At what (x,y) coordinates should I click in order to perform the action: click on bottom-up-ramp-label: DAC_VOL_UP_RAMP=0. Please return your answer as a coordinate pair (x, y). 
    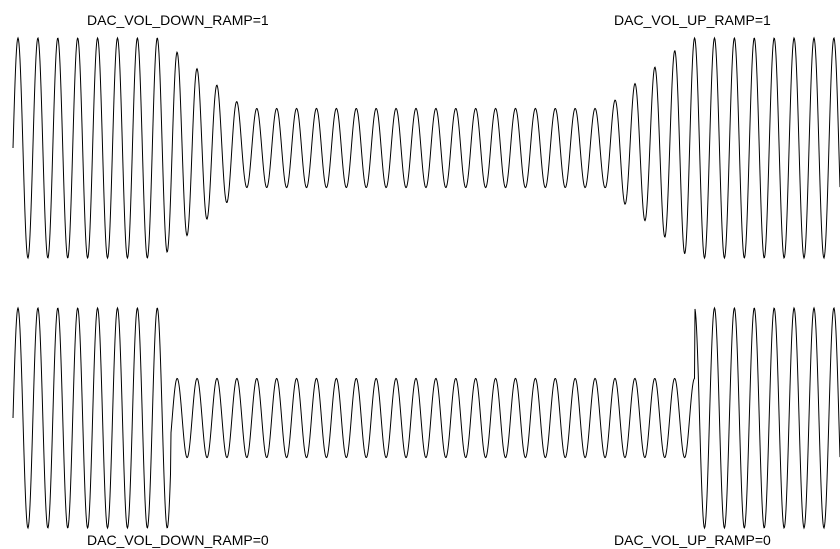
    Looking at the image, I should click on (692, 540).